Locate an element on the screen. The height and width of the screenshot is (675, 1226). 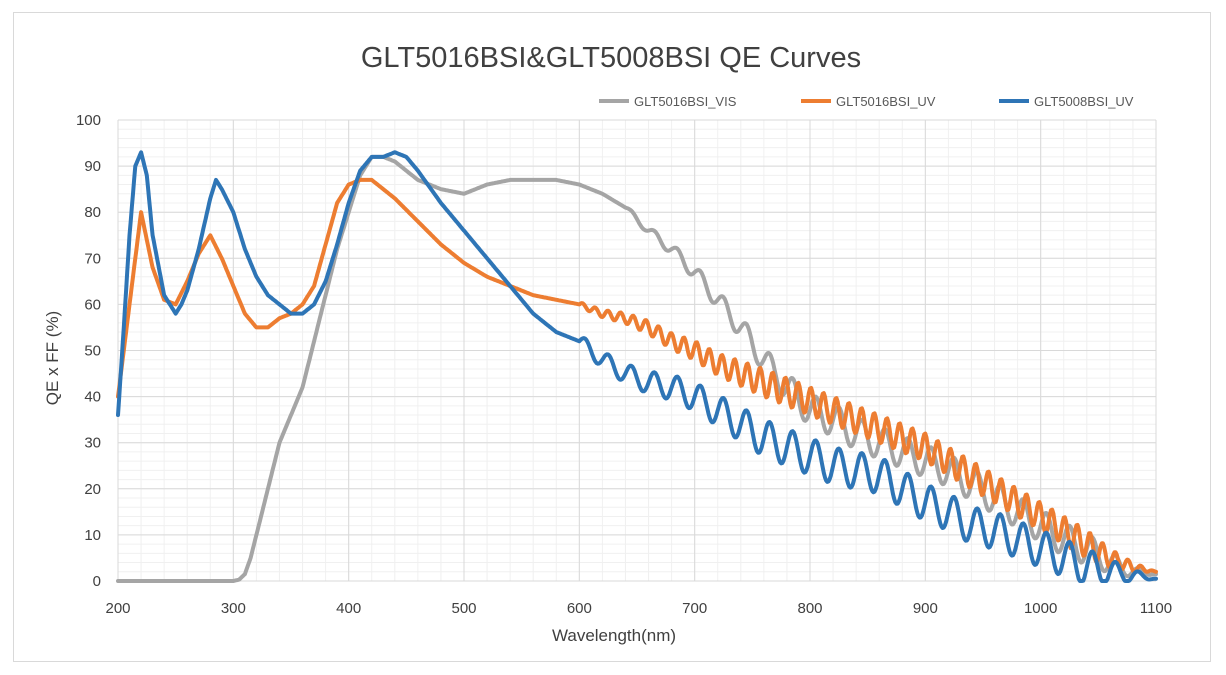
y-tick-label: 10 is located at coordinates (92, 535).